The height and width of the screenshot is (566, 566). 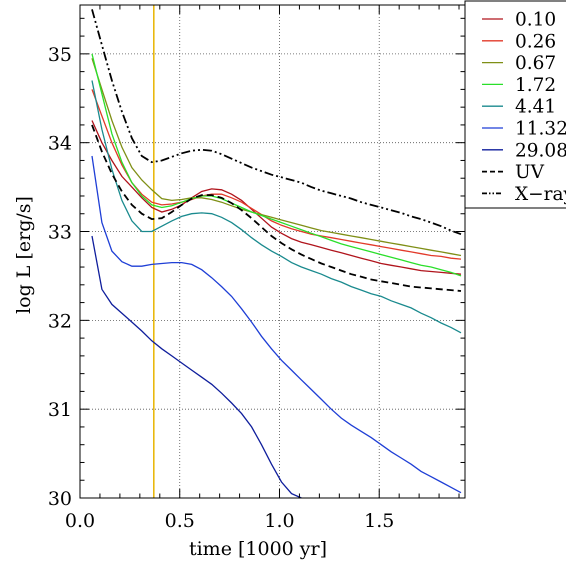 I want to click on legend-box, so click(x=515, y=104).